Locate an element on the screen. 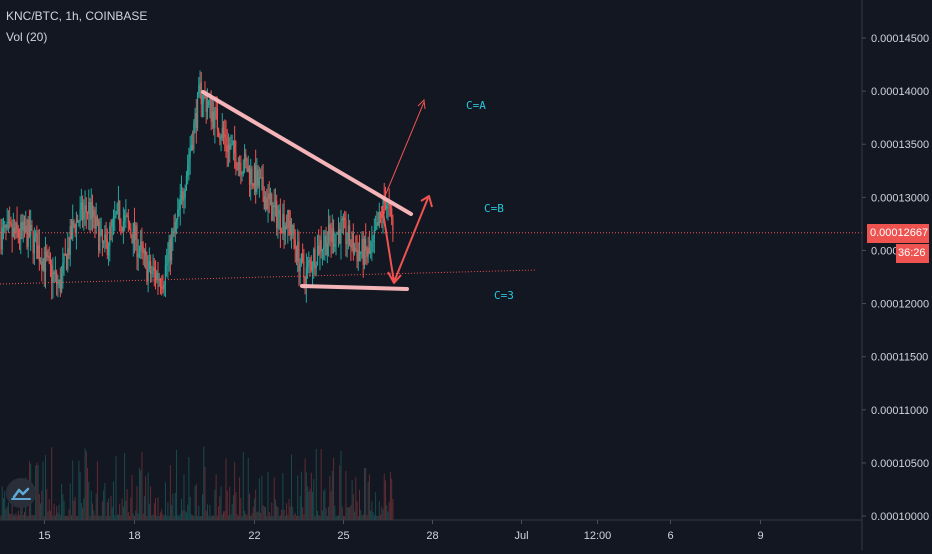 The image size is (932, 554). volume-indicator-label: Vol (20) is located at coordinates (27, 37).